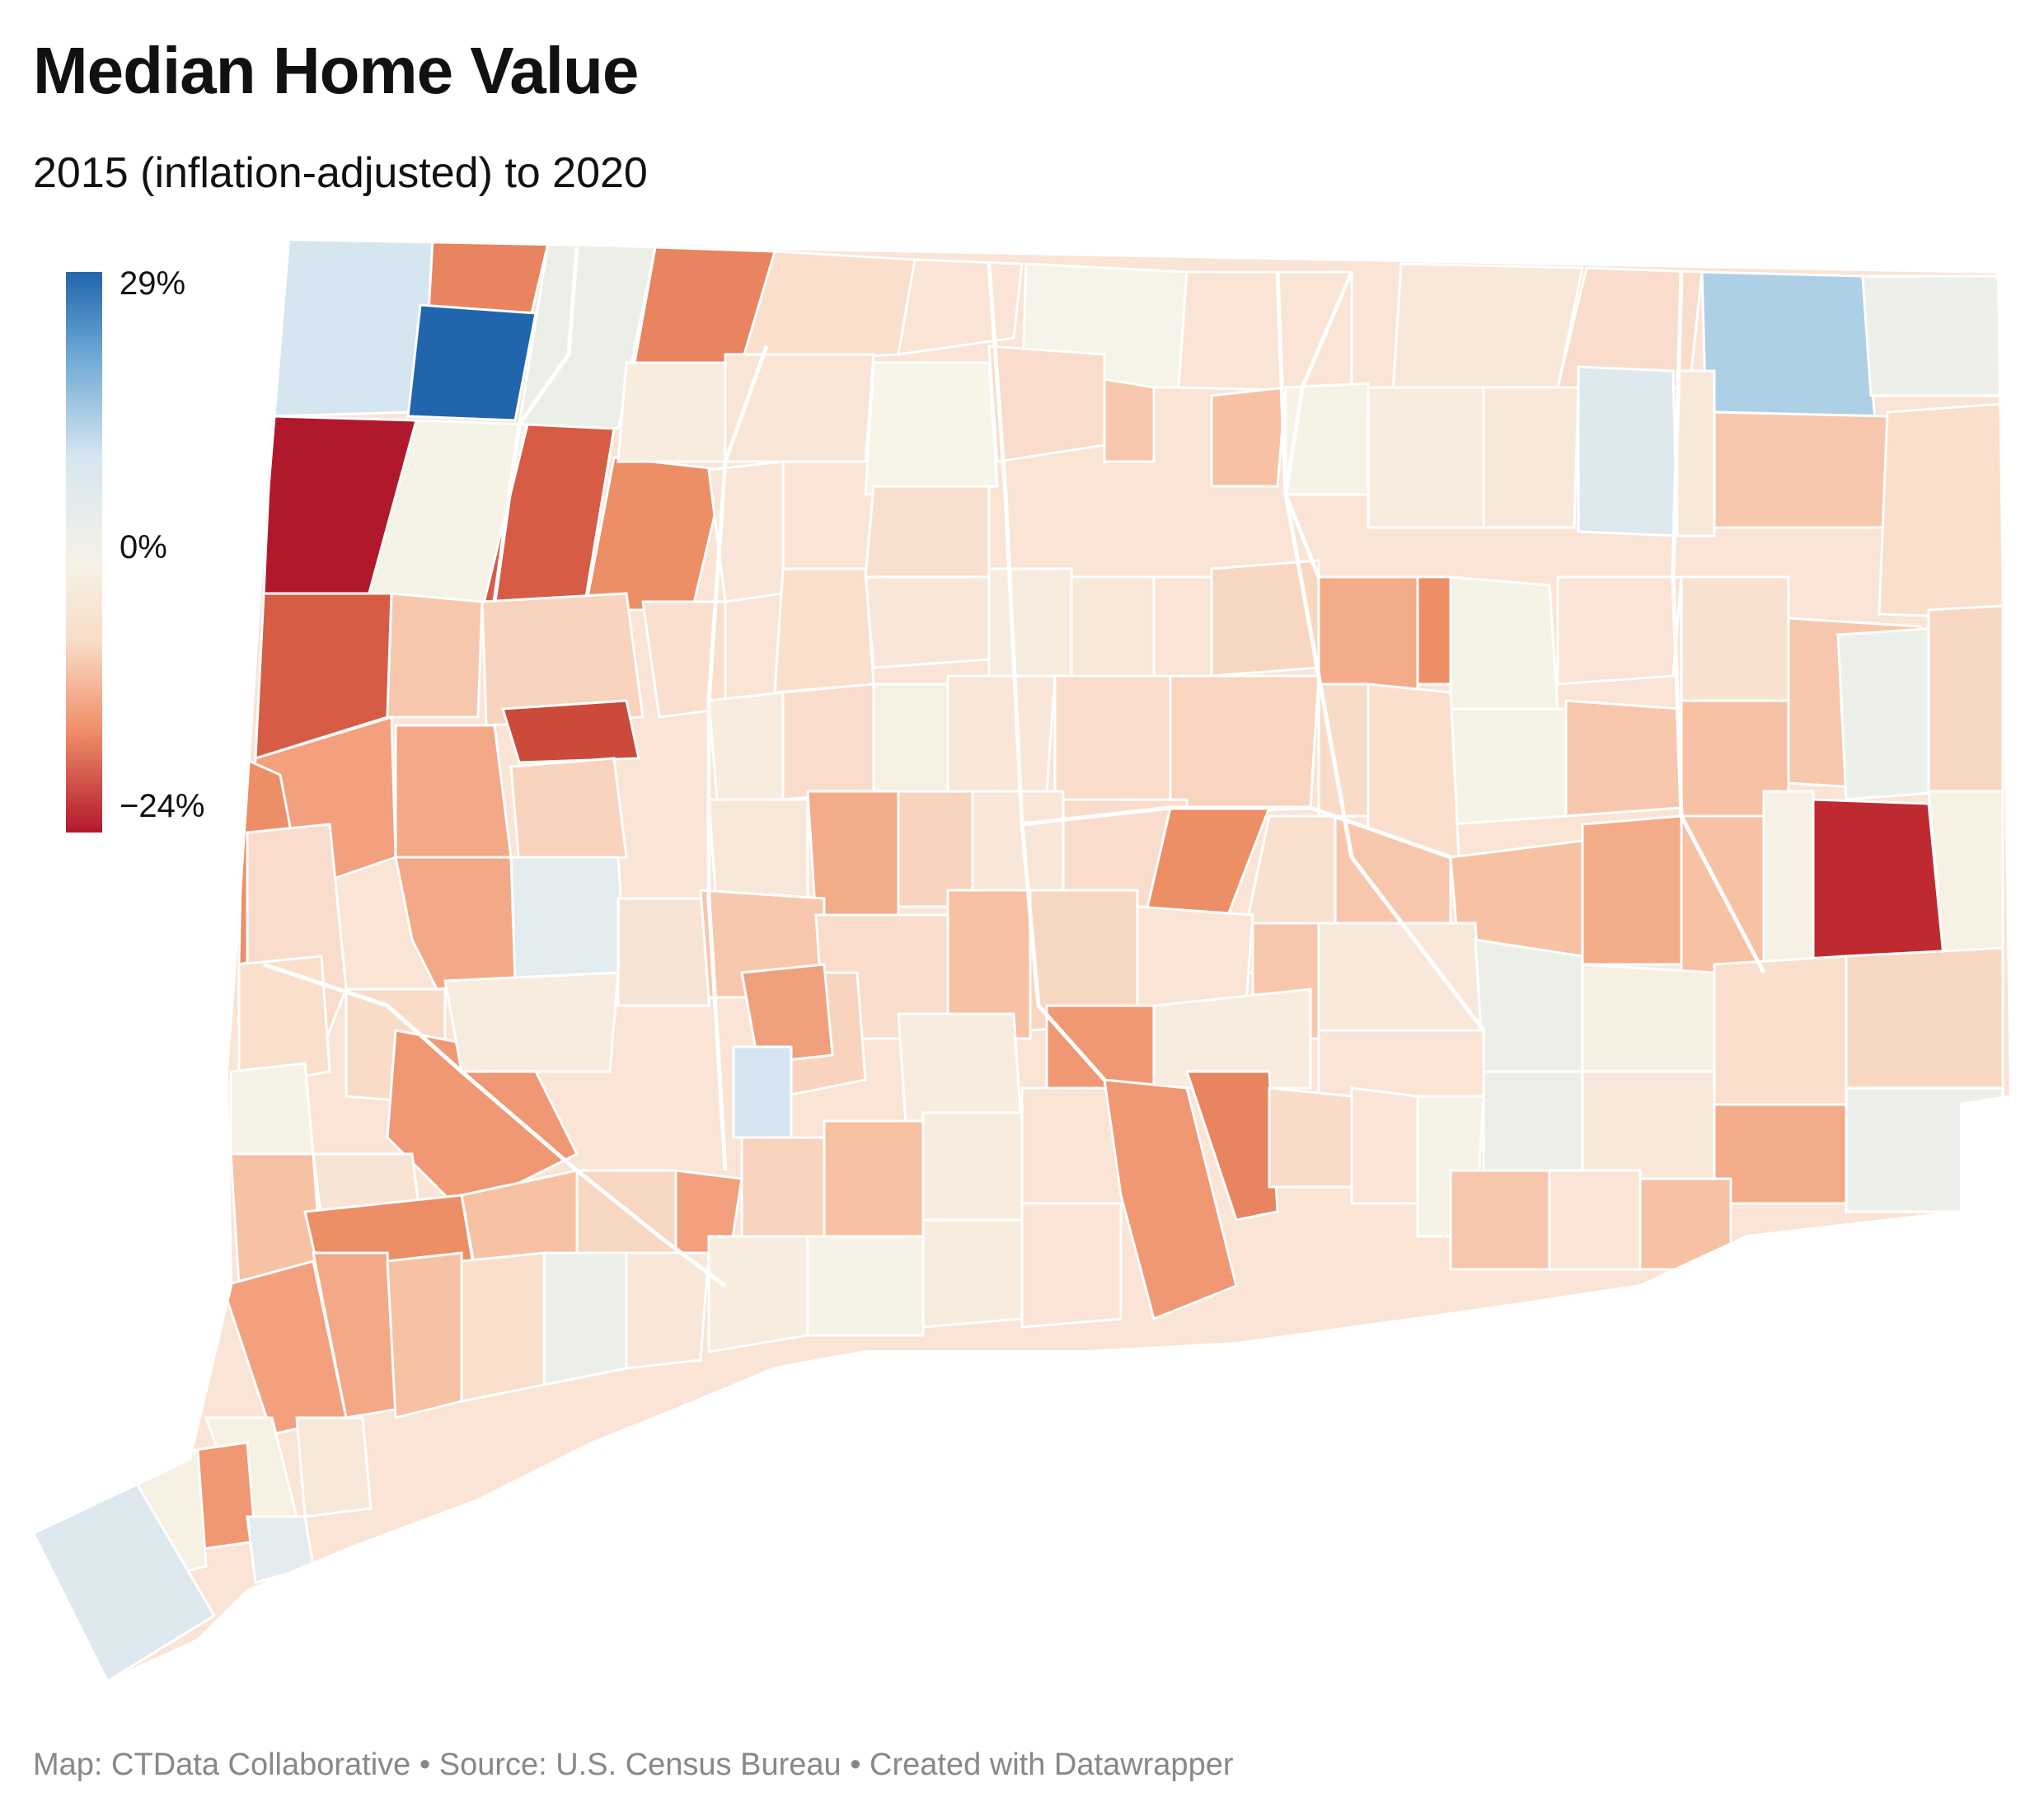 The image size is (2044, 1820). Describe the element at coordinates (1182, 630) in the screenshot. I see `town-bolton` at that location.